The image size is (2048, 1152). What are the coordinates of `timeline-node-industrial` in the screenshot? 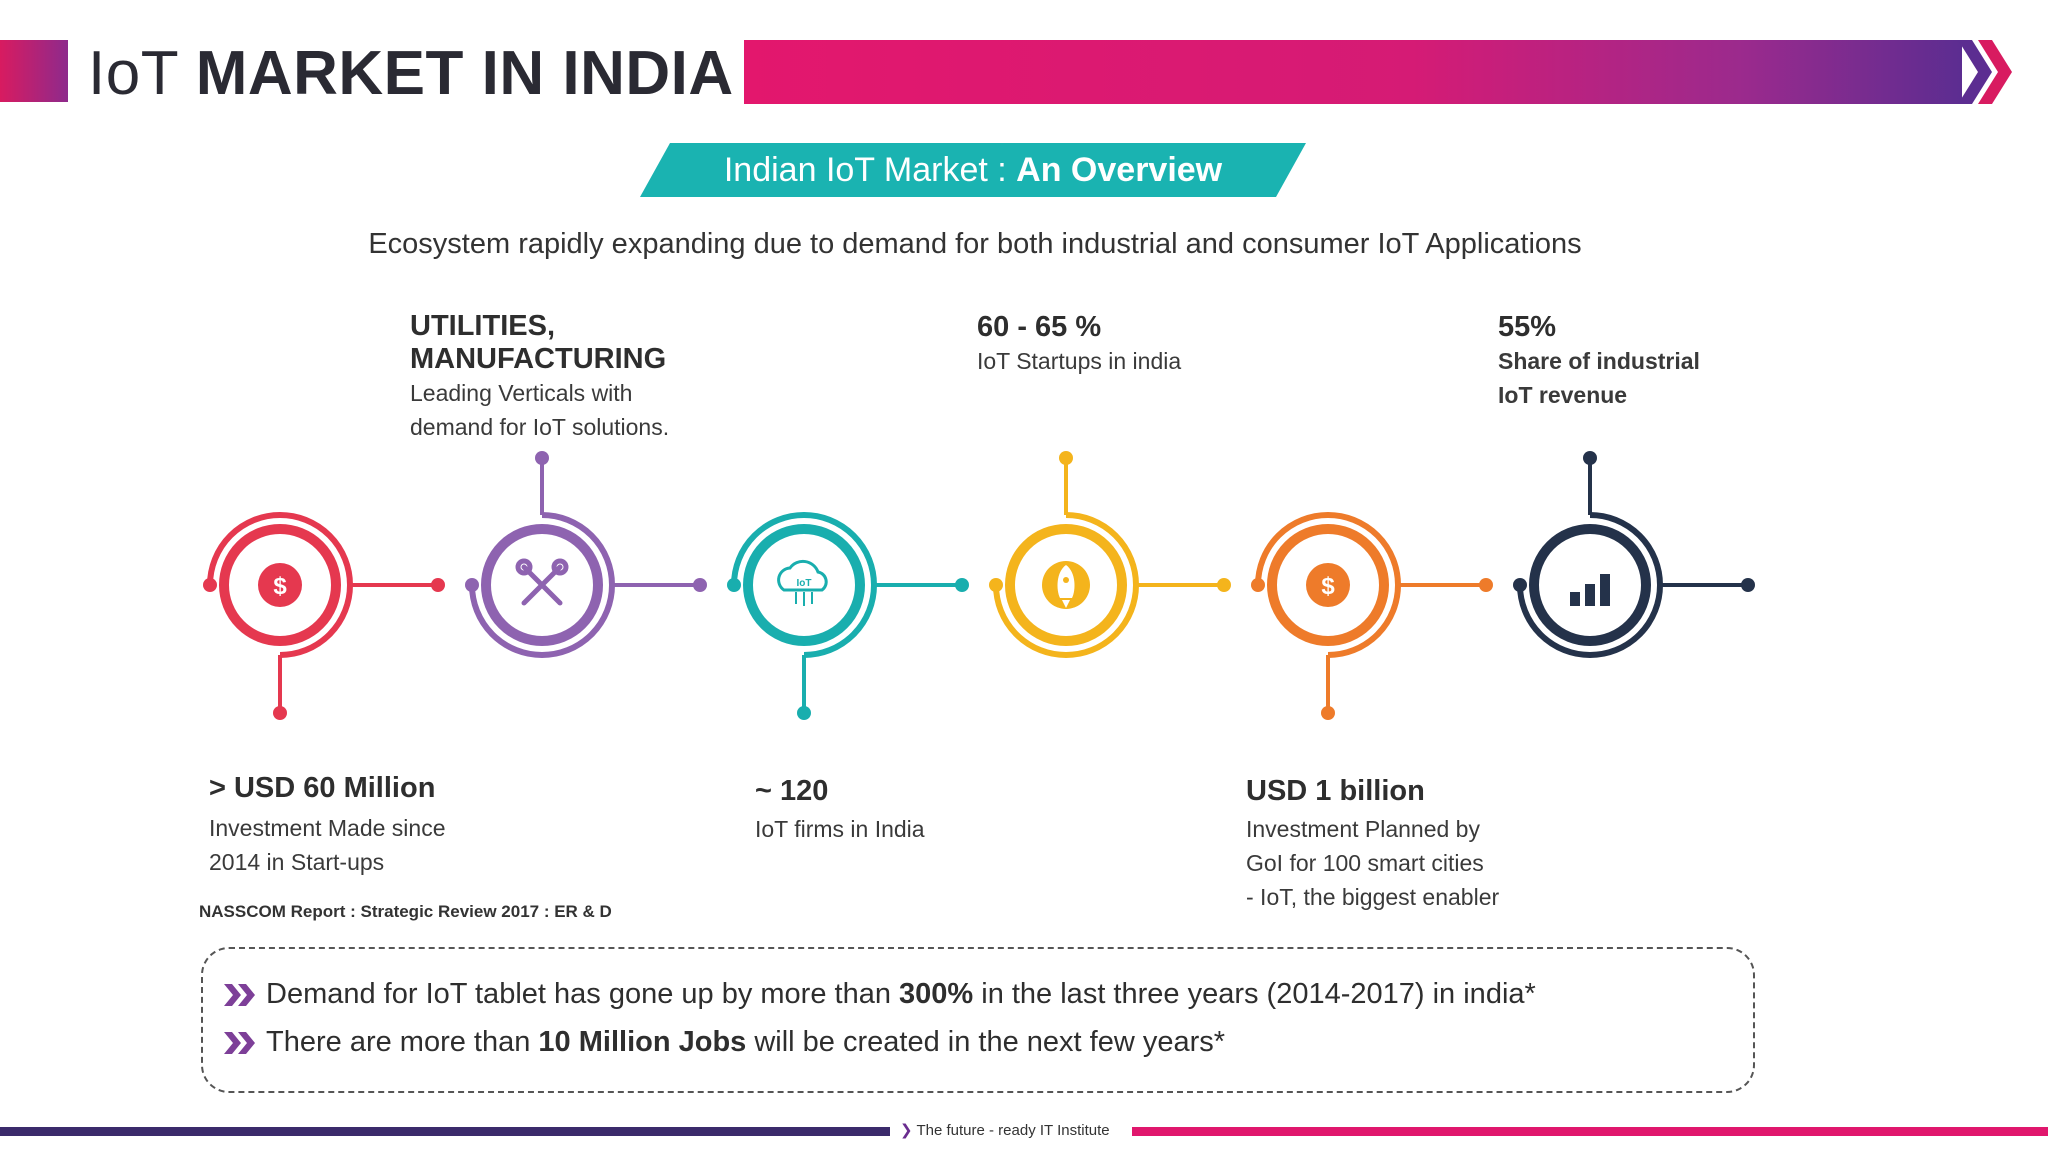 It's located at (1634, 554).